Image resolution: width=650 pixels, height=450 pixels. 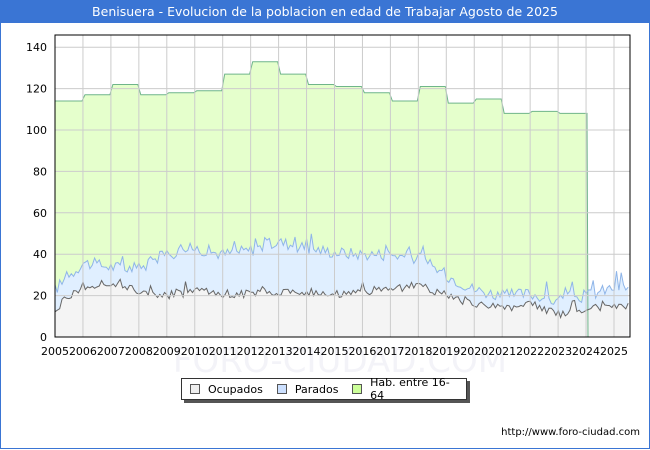 What do you see at coordinates (195, 351) in the screenshot?
I see `x-tick-label: 2010` at bounding box center [195, 351].